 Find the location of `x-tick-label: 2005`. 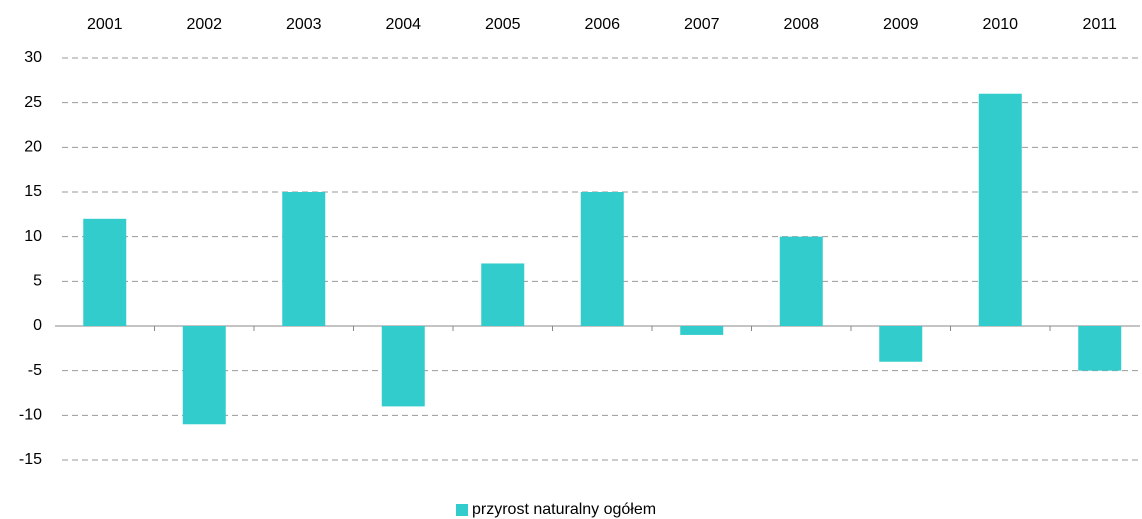

x-tick-label: 2005 is located at coordinates (503, 24).